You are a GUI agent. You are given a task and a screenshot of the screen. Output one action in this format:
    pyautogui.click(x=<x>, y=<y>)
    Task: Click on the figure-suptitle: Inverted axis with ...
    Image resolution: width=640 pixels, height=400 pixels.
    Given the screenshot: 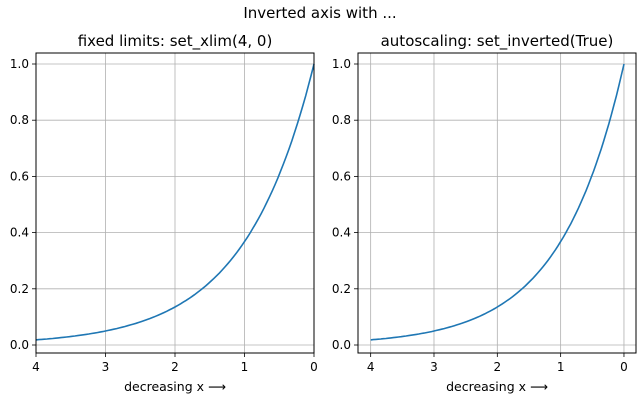 What is the action you would take?
    pyautogui.click(x=319, y=13)
    